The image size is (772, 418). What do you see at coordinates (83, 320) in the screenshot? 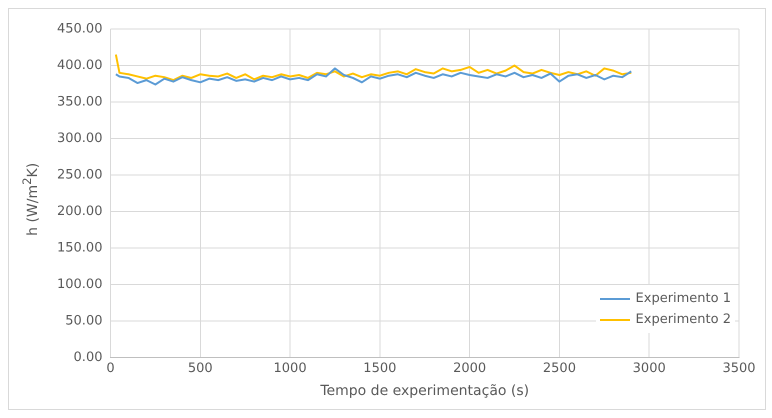
I see `y-tick-label: 50.00` at bounding box center [83, 320].